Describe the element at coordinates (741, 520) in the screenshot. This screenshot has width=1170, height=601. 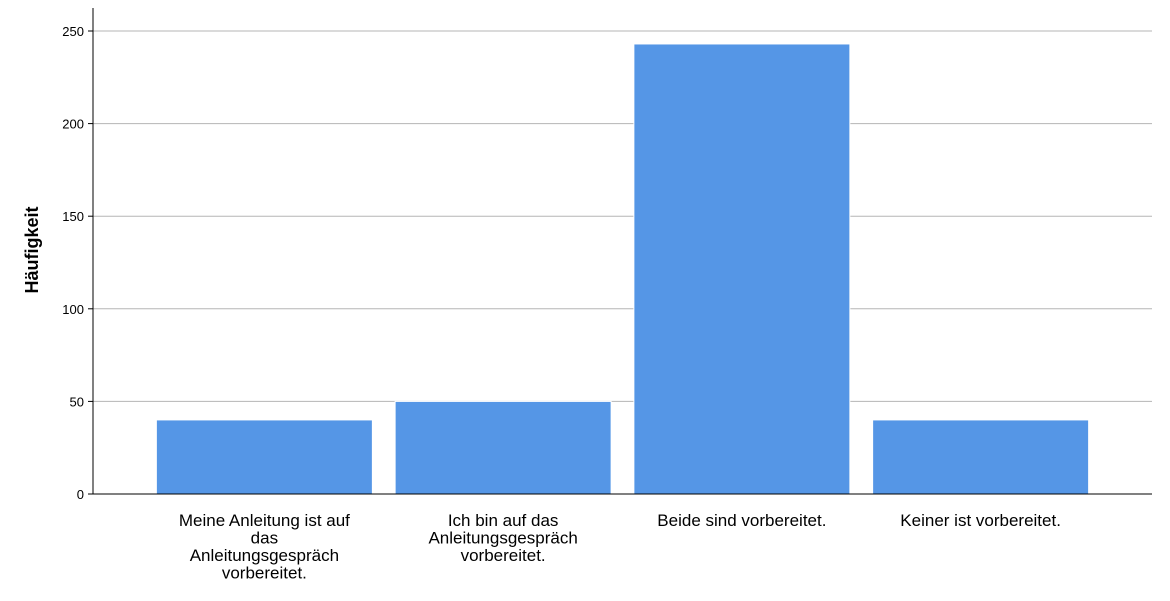
I see `x-category-label-2-line-0: Beide sind vorbereitet.` at that location.